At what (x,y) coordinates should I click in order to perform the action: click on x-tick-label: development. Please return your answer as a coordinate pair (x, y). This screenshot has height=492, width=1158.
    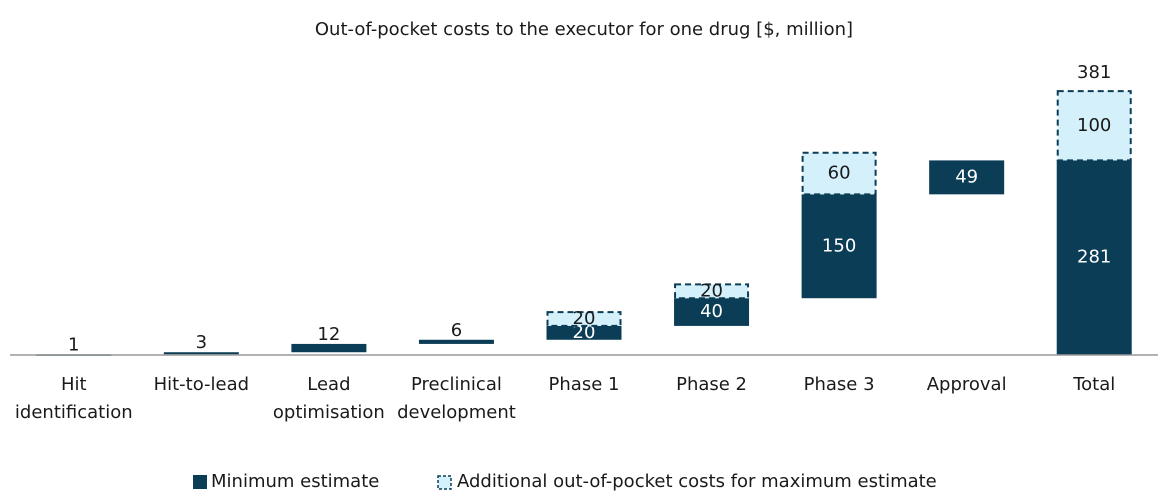
    Looking at the image, I should click on (456, 412).